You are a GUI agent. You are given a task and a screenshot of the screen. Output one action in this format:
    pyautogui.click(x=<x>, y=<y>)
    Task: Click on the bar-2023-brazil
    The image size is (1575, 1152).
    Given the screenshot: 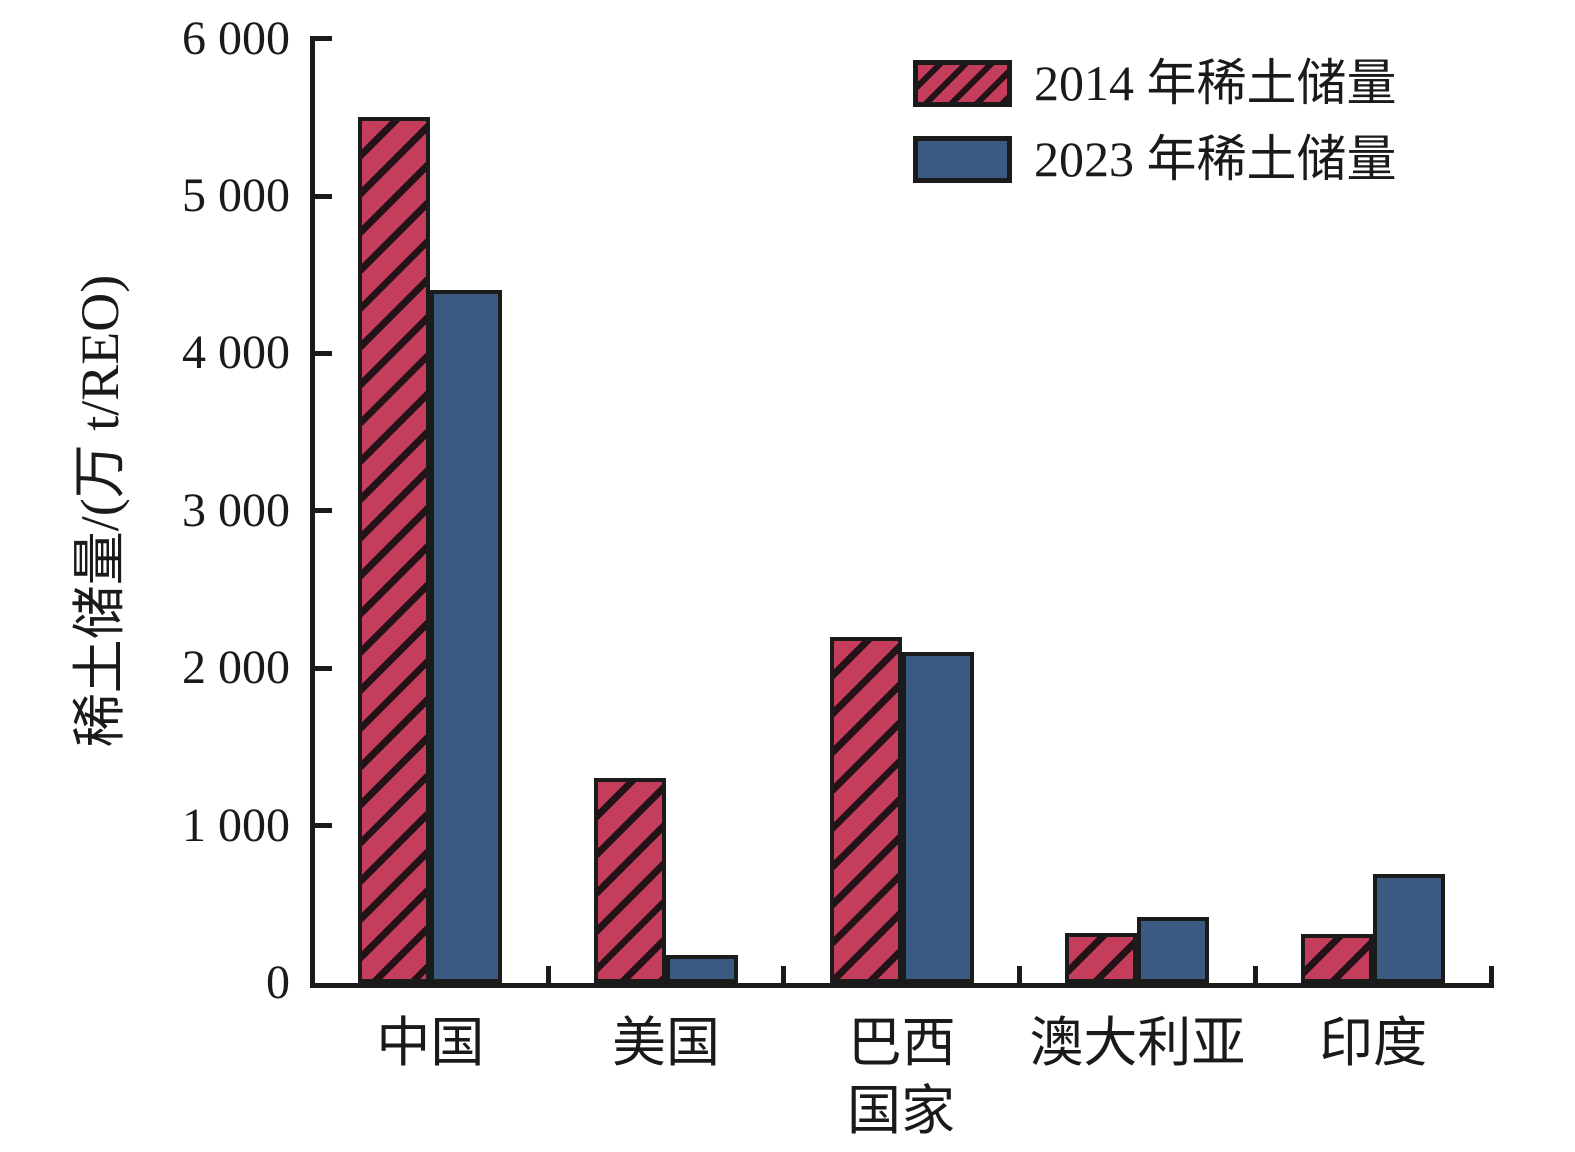 What is the action you would take?
    pyautogui.click(x=937, y=817)
    